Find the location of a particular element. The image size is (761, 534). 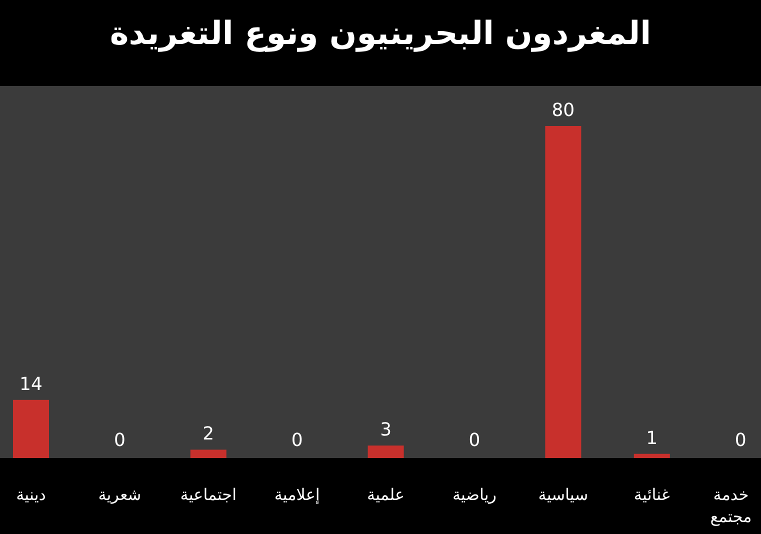

x-tick-label: دينية is located at coordinates (31, 494).